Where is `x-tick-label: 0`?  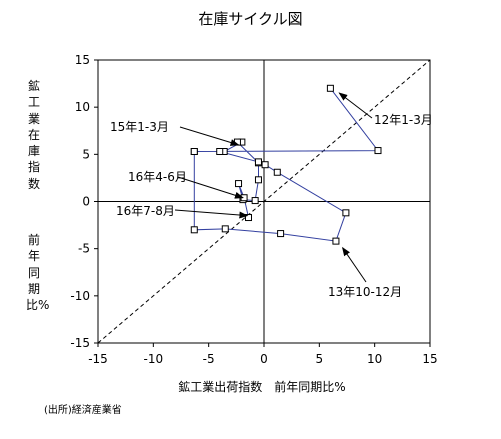 x-tick-label: 0 is located at coordinates (264, 359).